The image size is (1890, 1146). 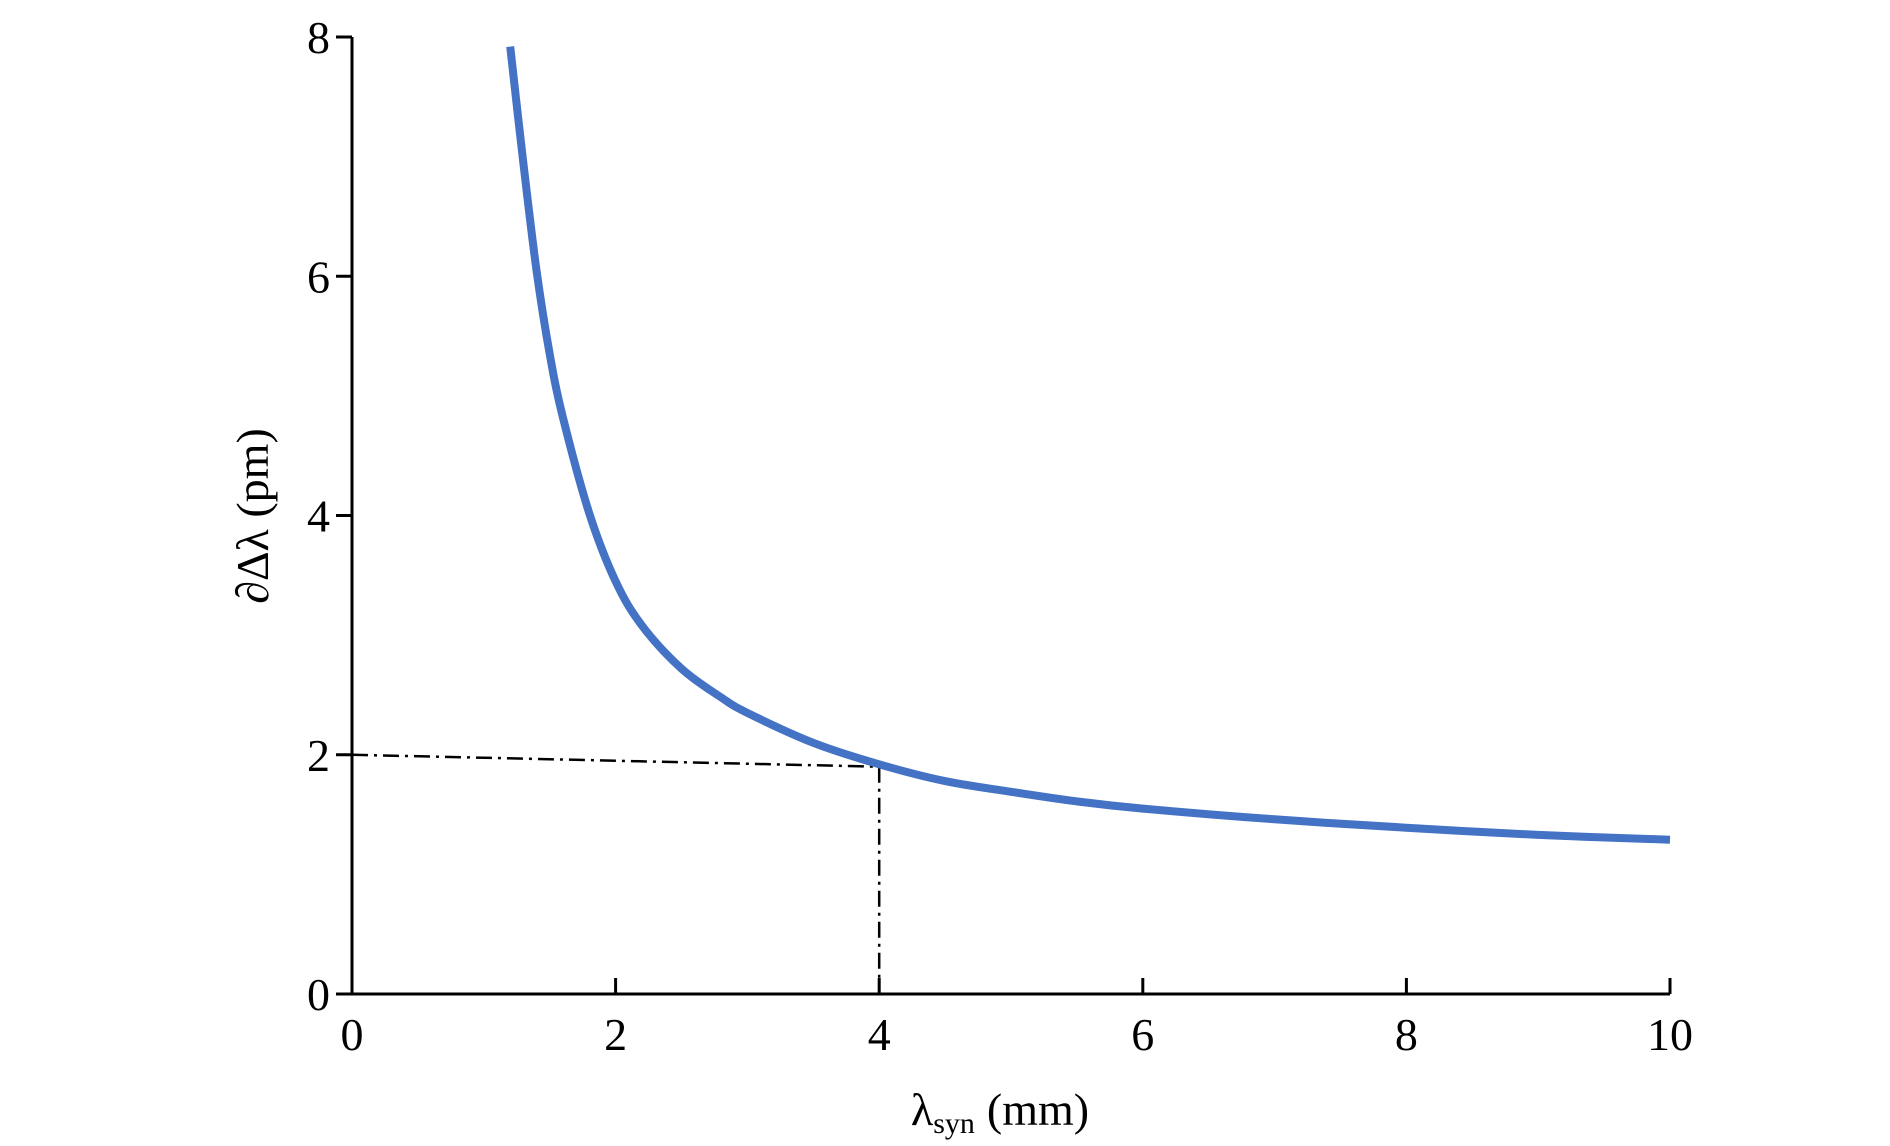 What do you see at coordinates (318, 755) in the screenshot?
I see `y-tick-label: 2` at bounding box center [318, 755].